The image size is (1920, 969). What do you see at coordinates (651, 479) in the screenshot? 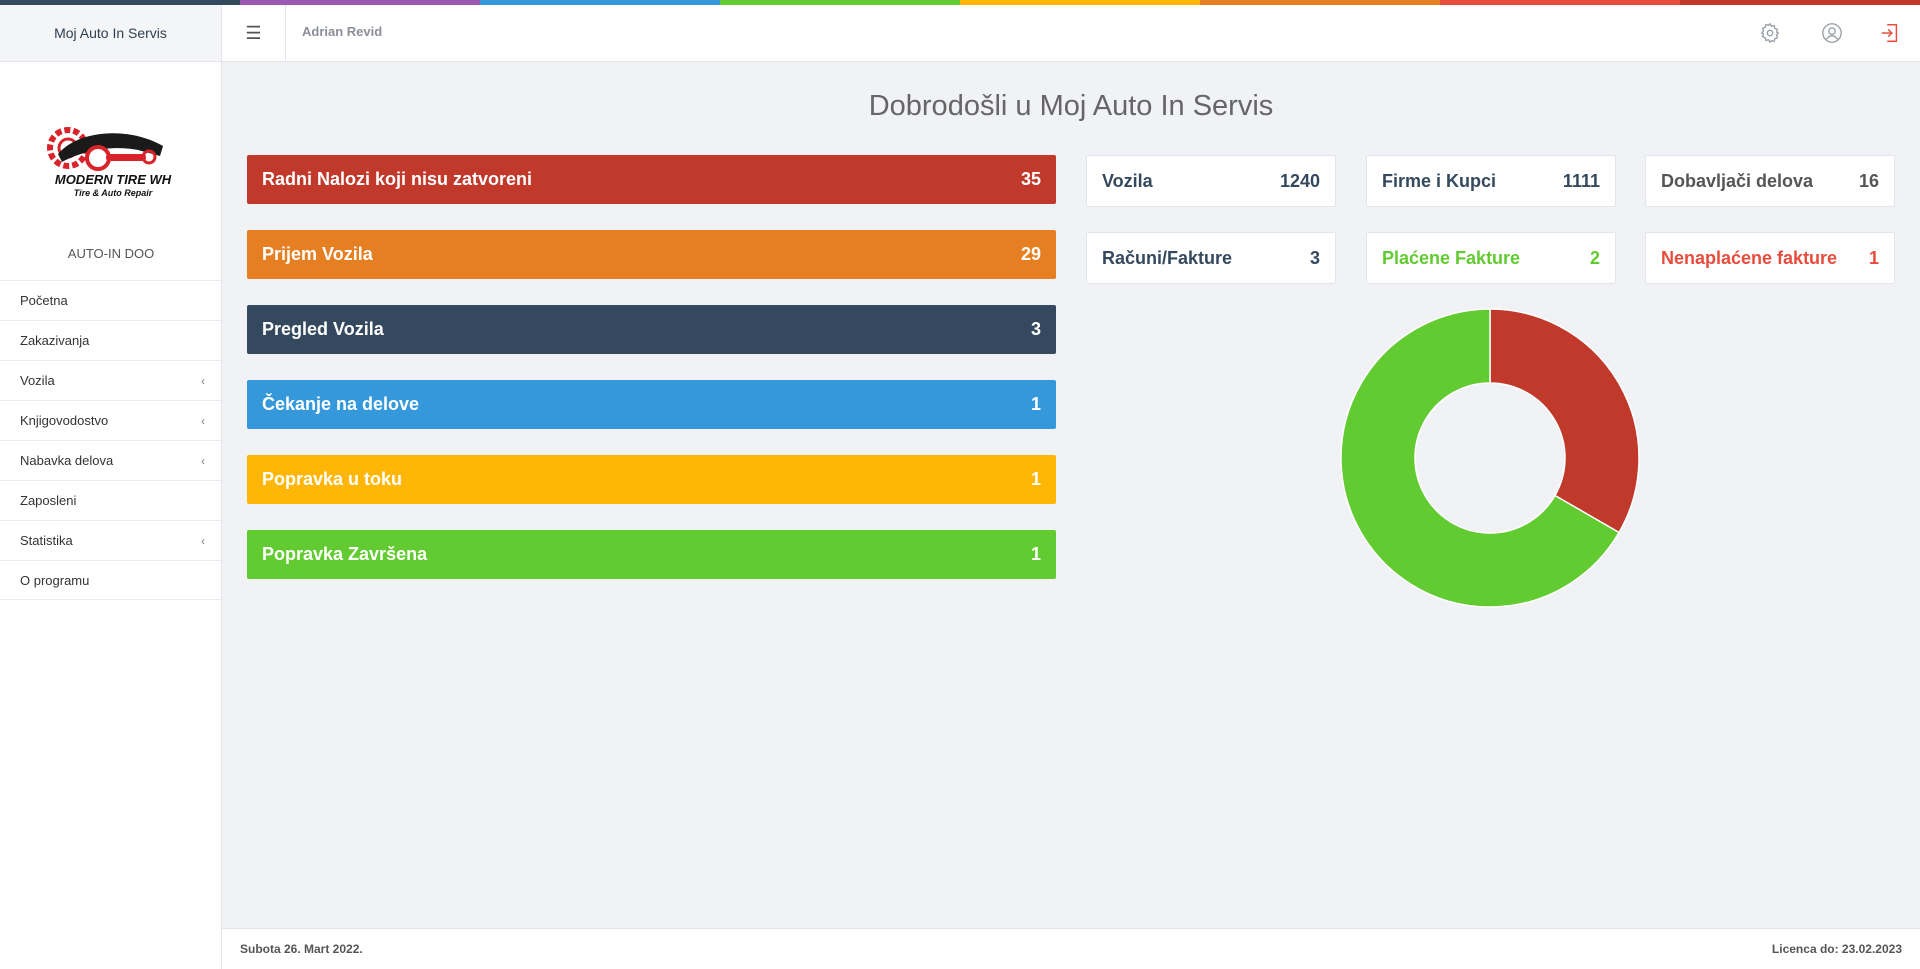
I see `status-bar: Popravka u toku 1` at bounding box center [651, 479].